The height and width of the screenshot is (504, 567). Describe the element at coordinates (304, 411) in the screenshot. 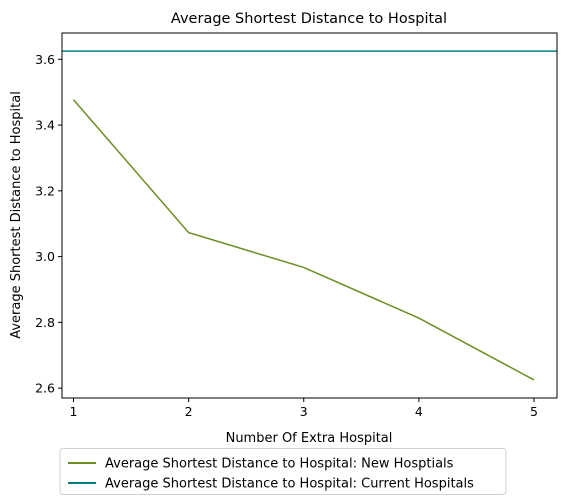

I see `x-tick-label: 3` at that location.